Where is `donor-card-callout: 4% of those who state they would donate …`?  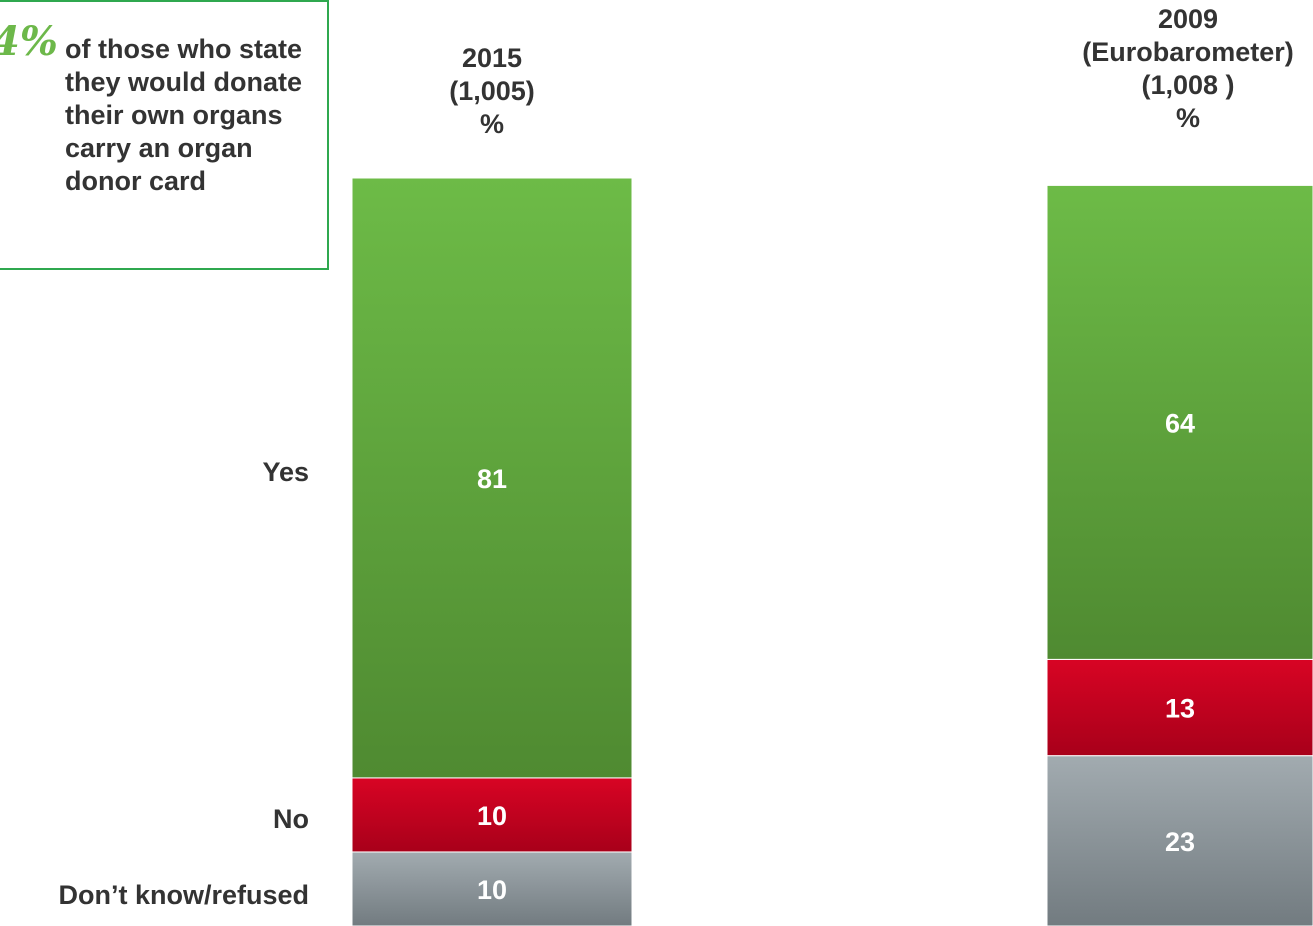
donor-card-callout: 4% of those who state they would donate … is located at coordinates (164, 135).